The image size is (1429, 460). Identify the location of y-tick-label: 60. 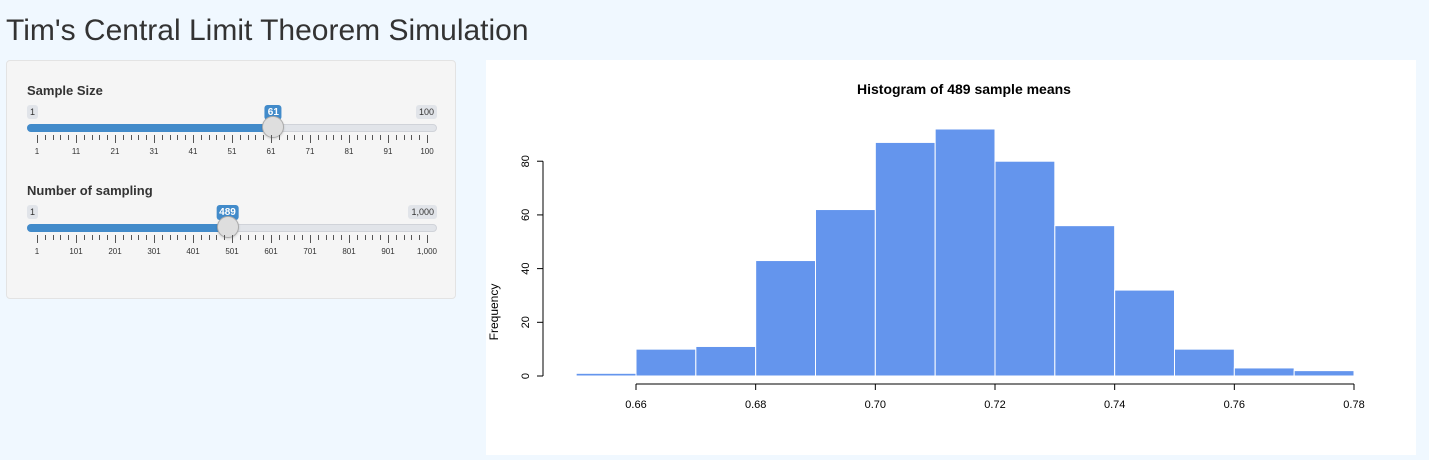
(526, 215).